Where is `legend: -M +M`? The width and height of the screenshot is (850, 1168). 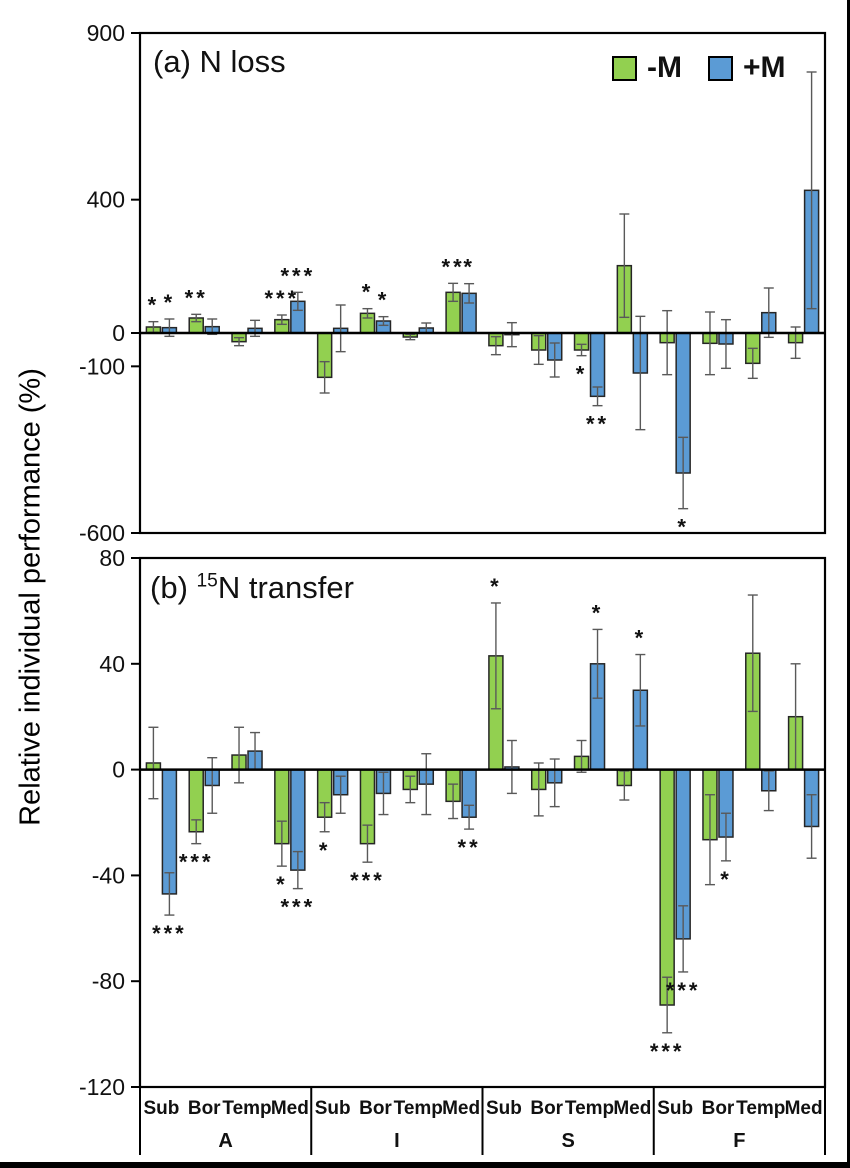 legend: -M +M is located at coordinates (707, 68).